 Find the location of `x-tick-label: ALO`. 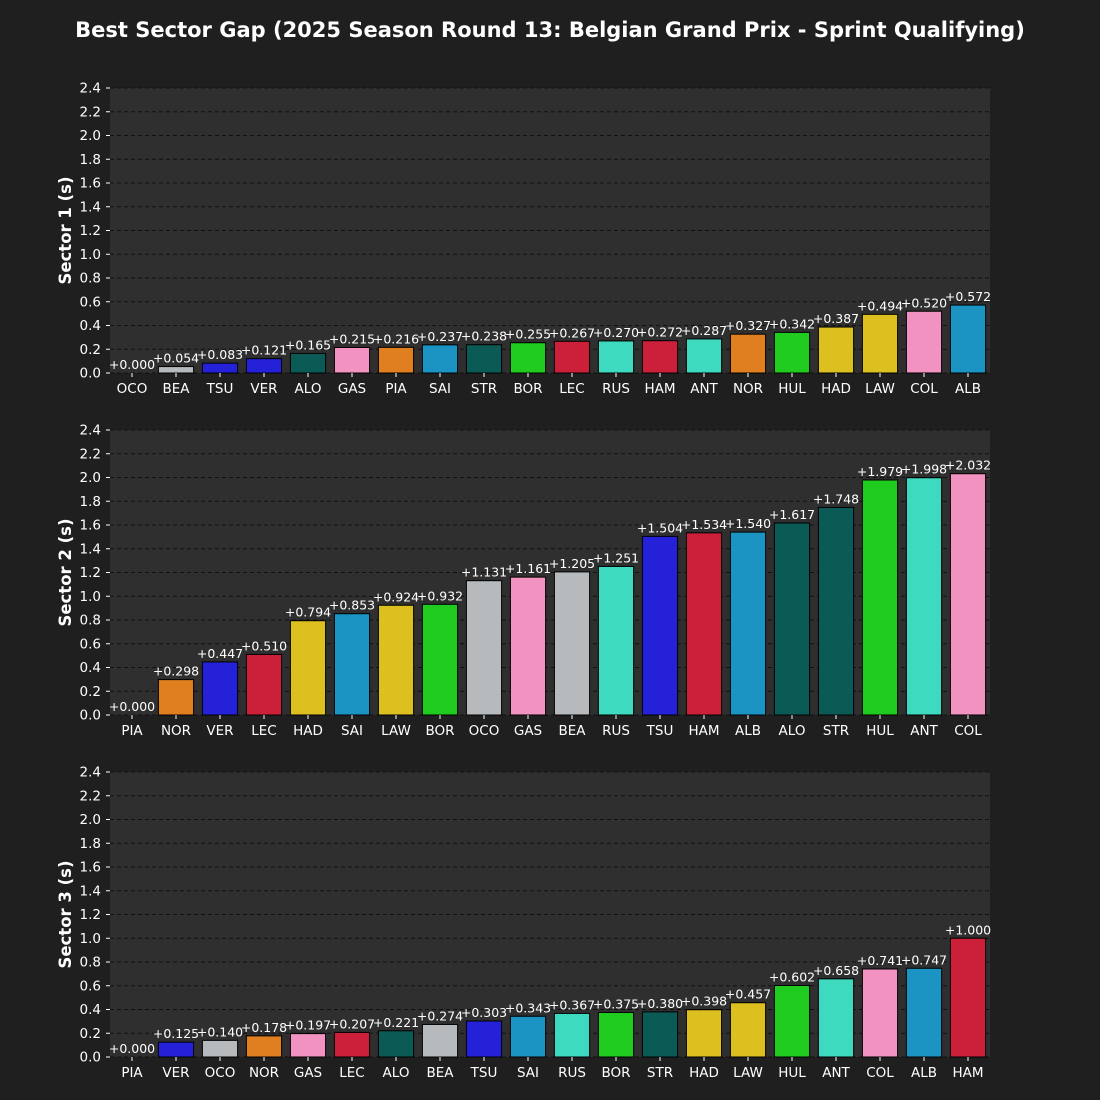

x-tick-label: ALO is located at coordinates (308, 389).